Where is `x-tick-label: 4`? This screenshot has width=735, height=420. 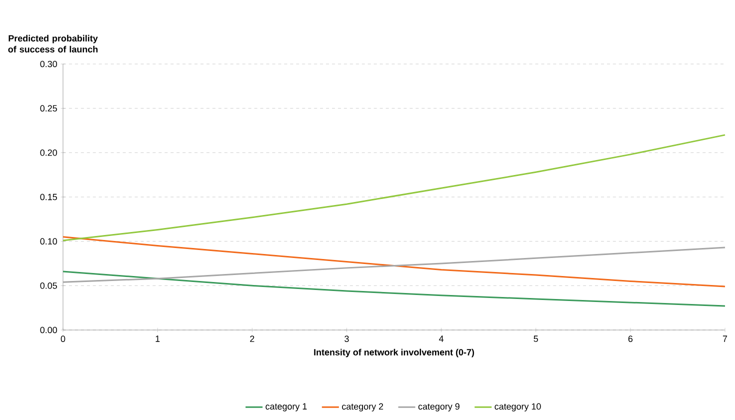
x-tick-label: 4 is located at coordinates (441, 339).